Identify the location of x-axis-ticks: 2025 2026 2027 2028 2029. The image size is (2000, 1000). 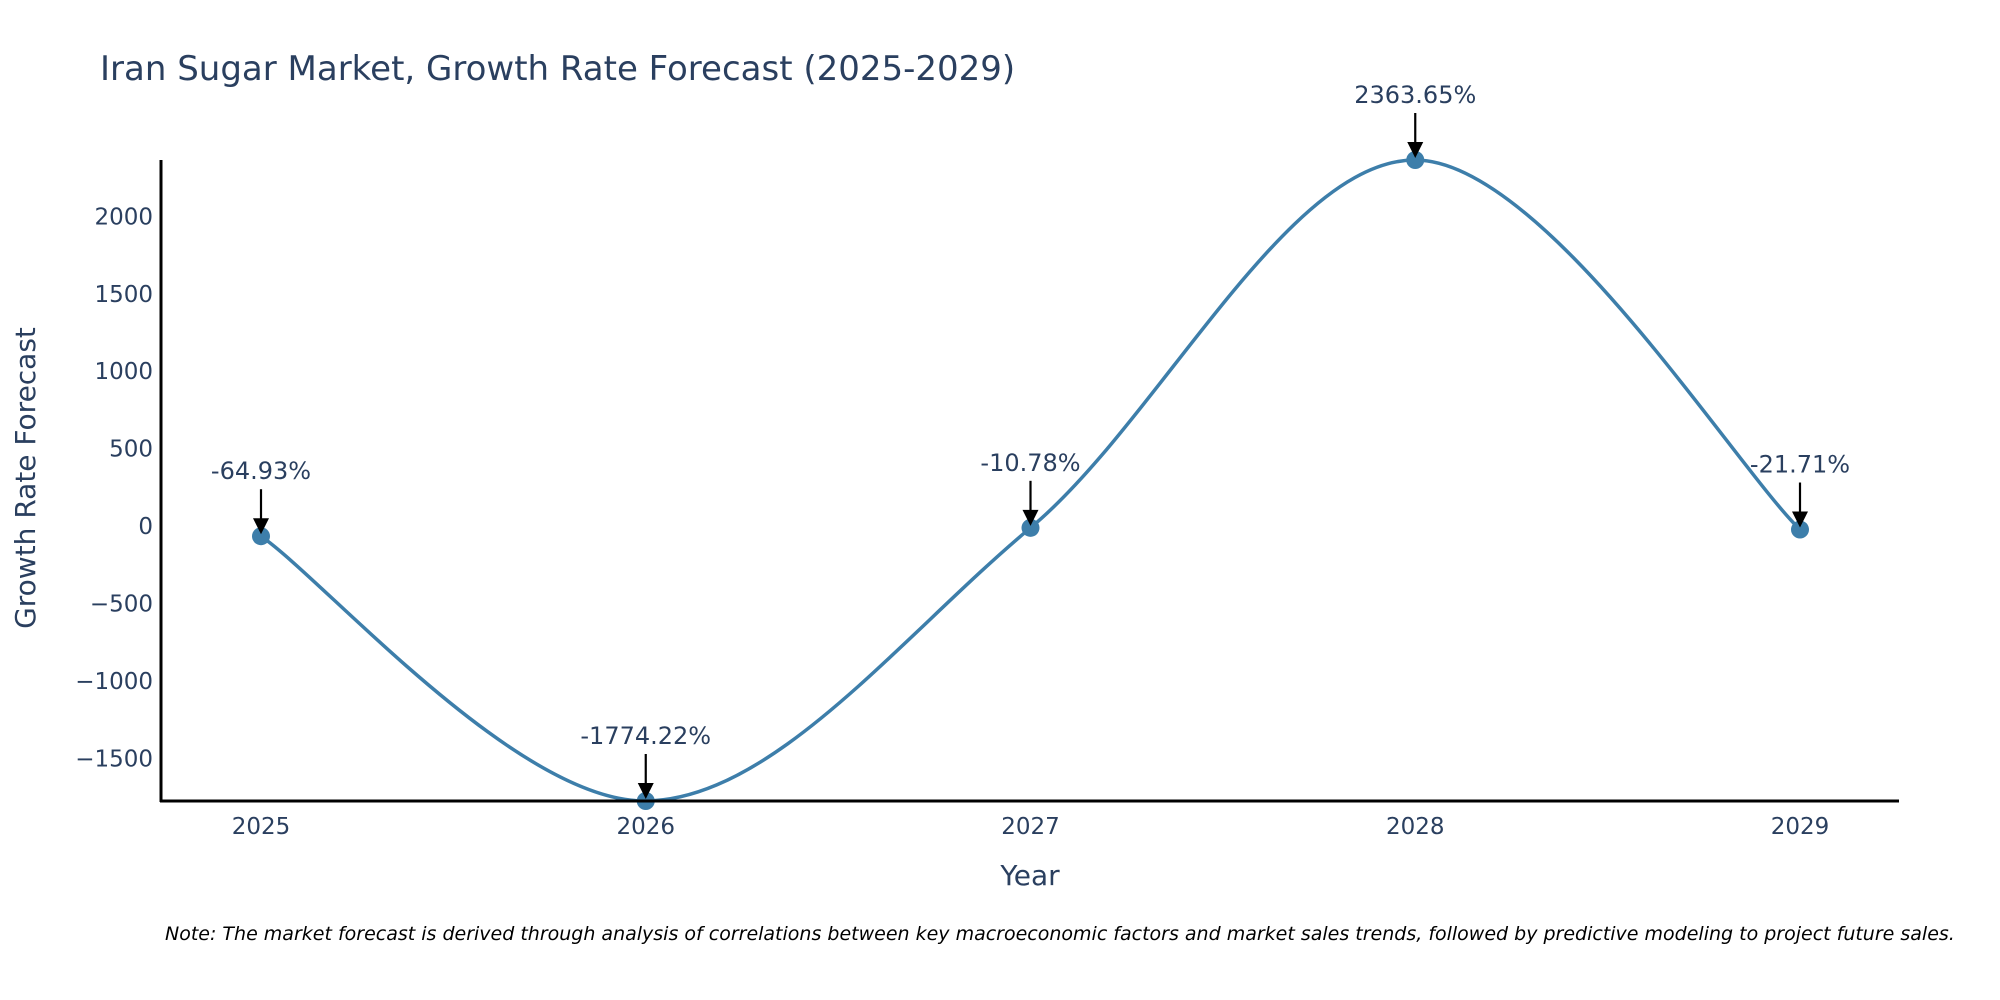
(1031, 827).